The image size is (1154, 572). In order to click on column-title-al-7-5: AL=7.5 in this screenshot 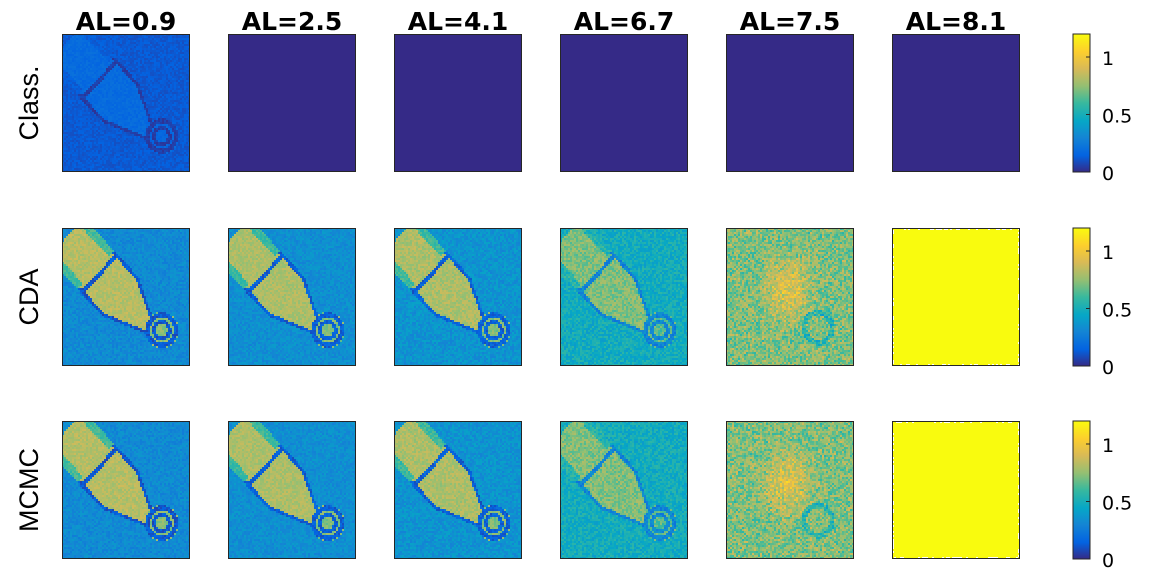, I will do `click(790, 21)`.